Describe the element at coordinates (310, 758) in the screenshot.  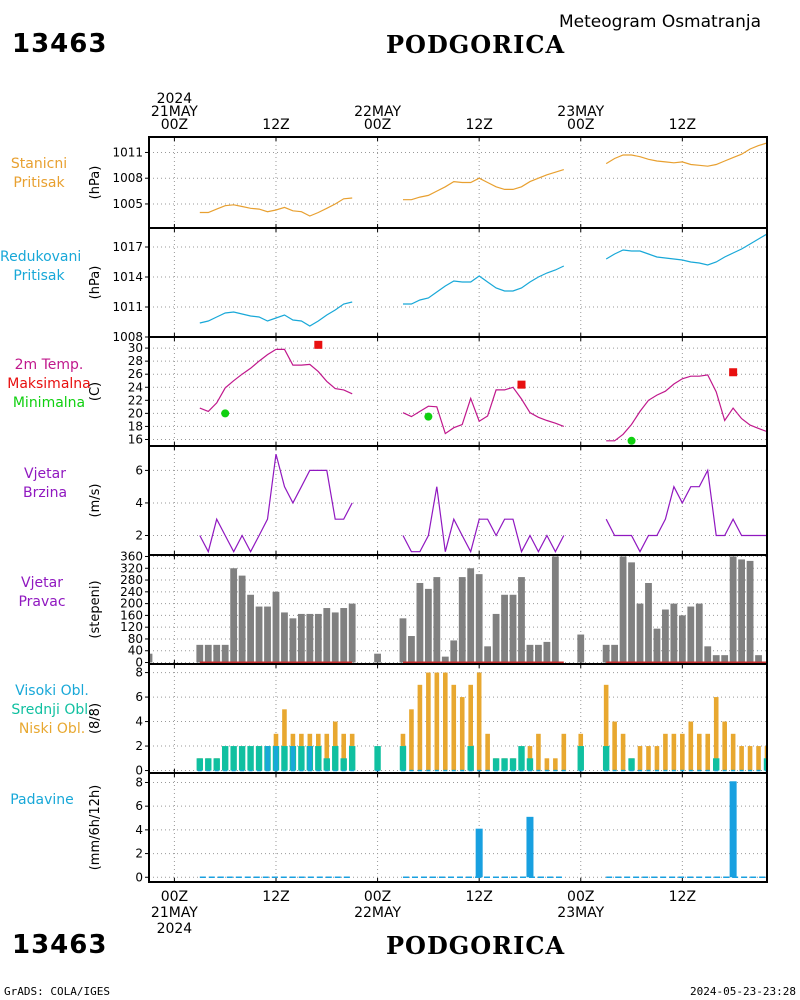
I see `high-cloud-bar` at that location.